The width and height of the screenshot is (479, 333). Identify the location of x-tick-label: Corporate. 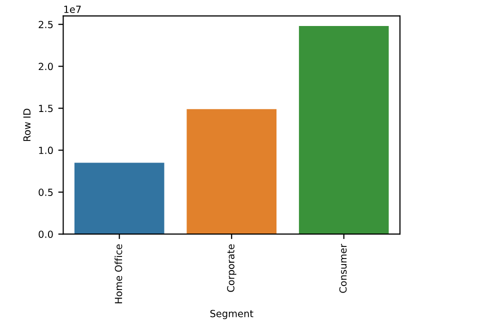
(231, 268).